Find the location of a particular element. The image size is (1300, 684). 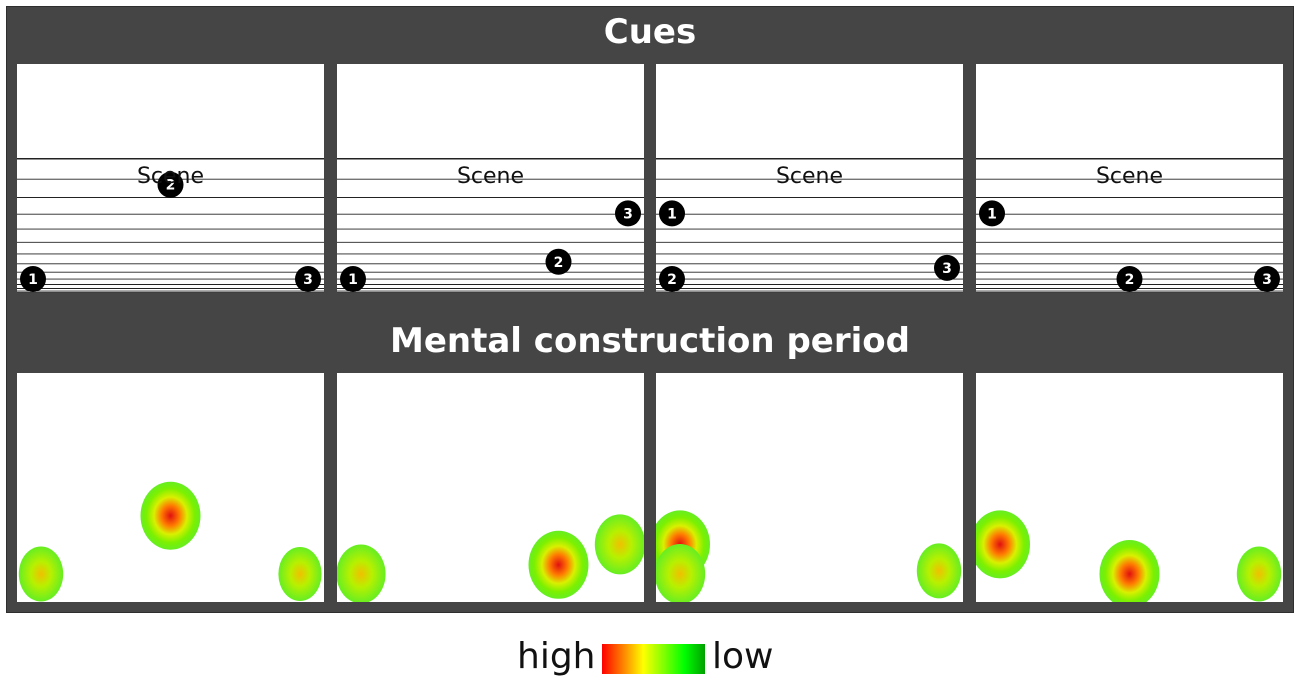

cue-panel-3: 1 2 3 Scene is located at coordinates (809, 178).